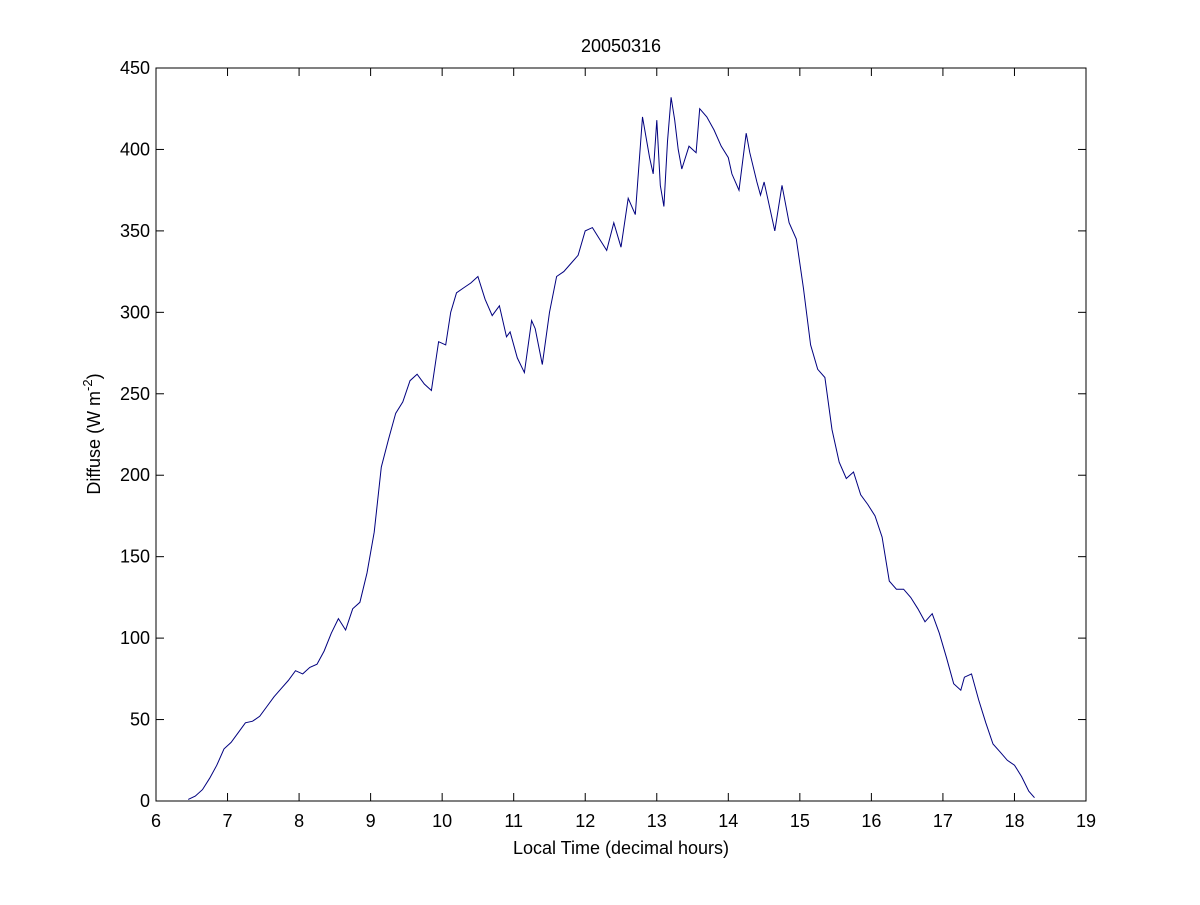 The image size is (1200, 905). What do you see at coordinates (135, 68) in the screenshot?
I see `y-tick-label: 450` at bounding box center [135, 68].